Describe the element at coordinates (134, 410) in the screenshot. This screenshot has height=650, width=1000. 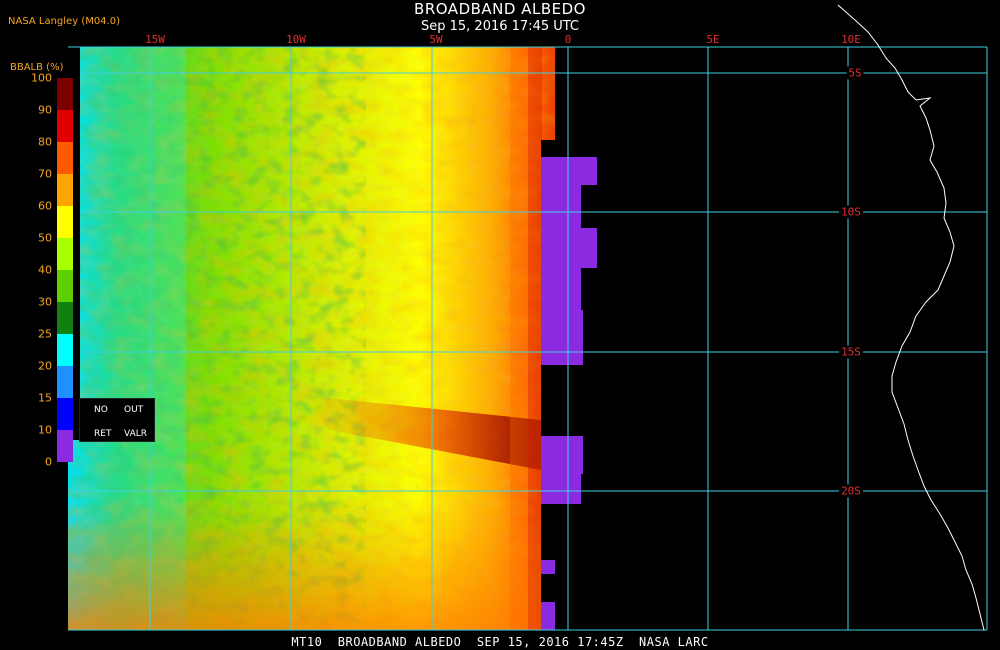
I see `legend-out: OUT` at that location.